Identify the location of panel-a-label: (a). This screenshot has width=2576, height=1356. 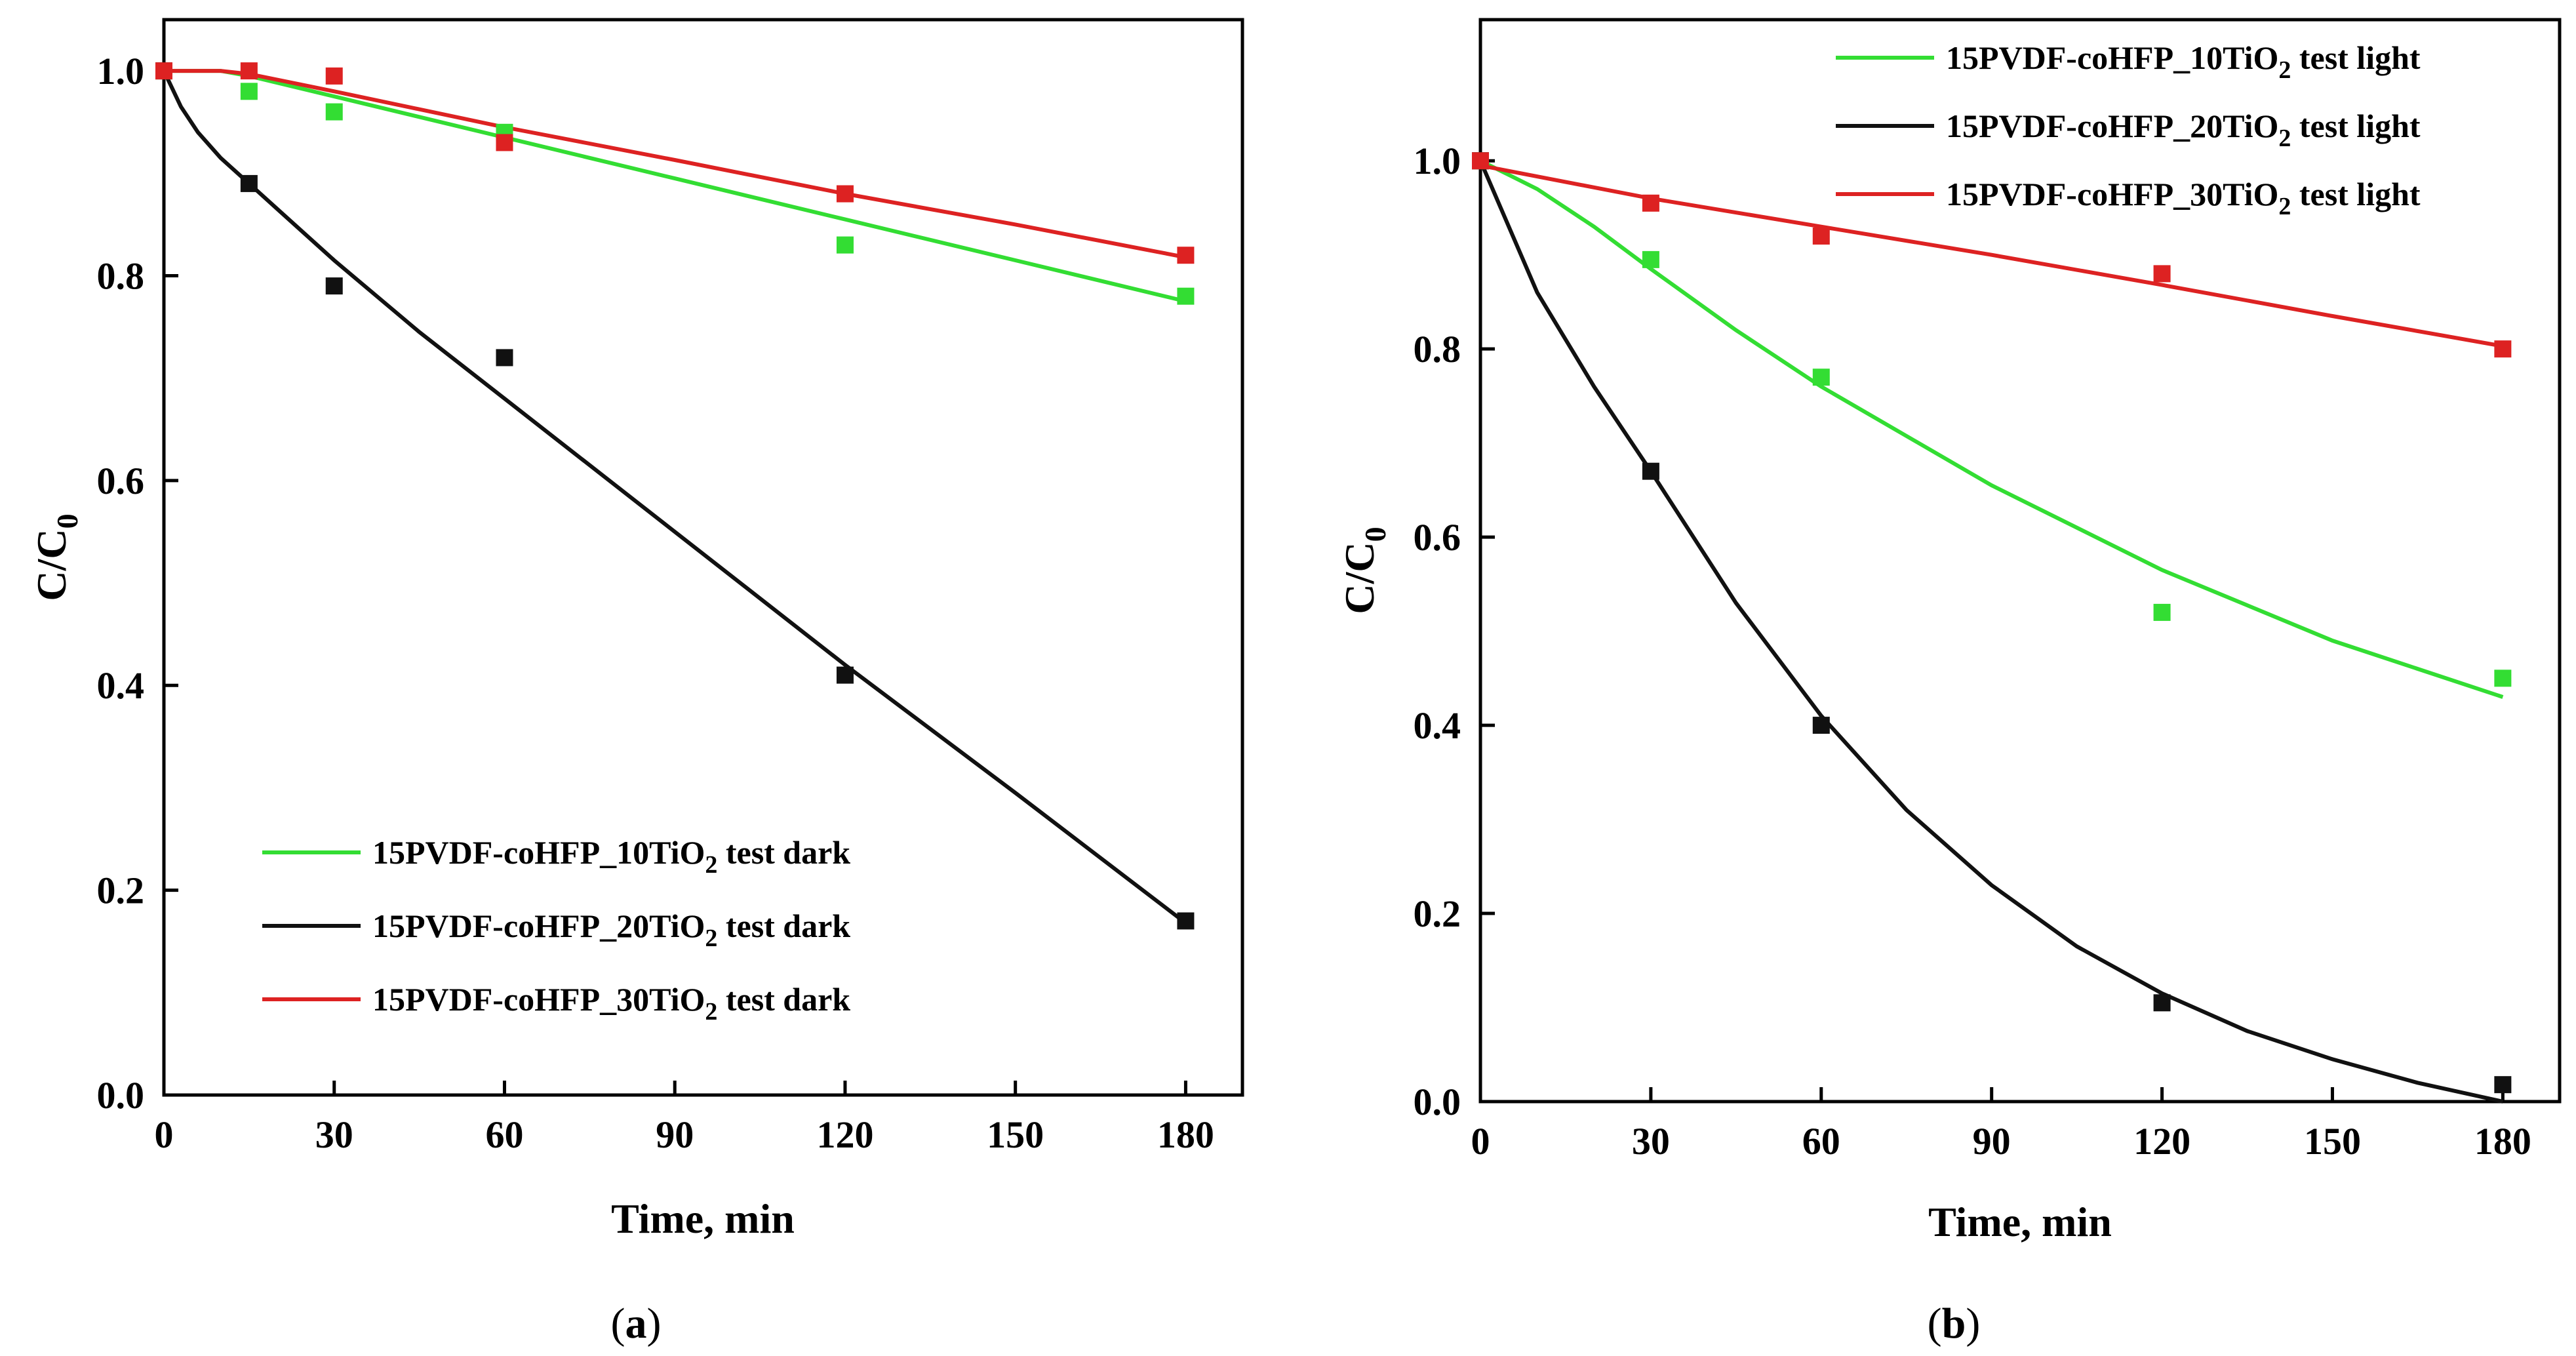
(636, 1323).